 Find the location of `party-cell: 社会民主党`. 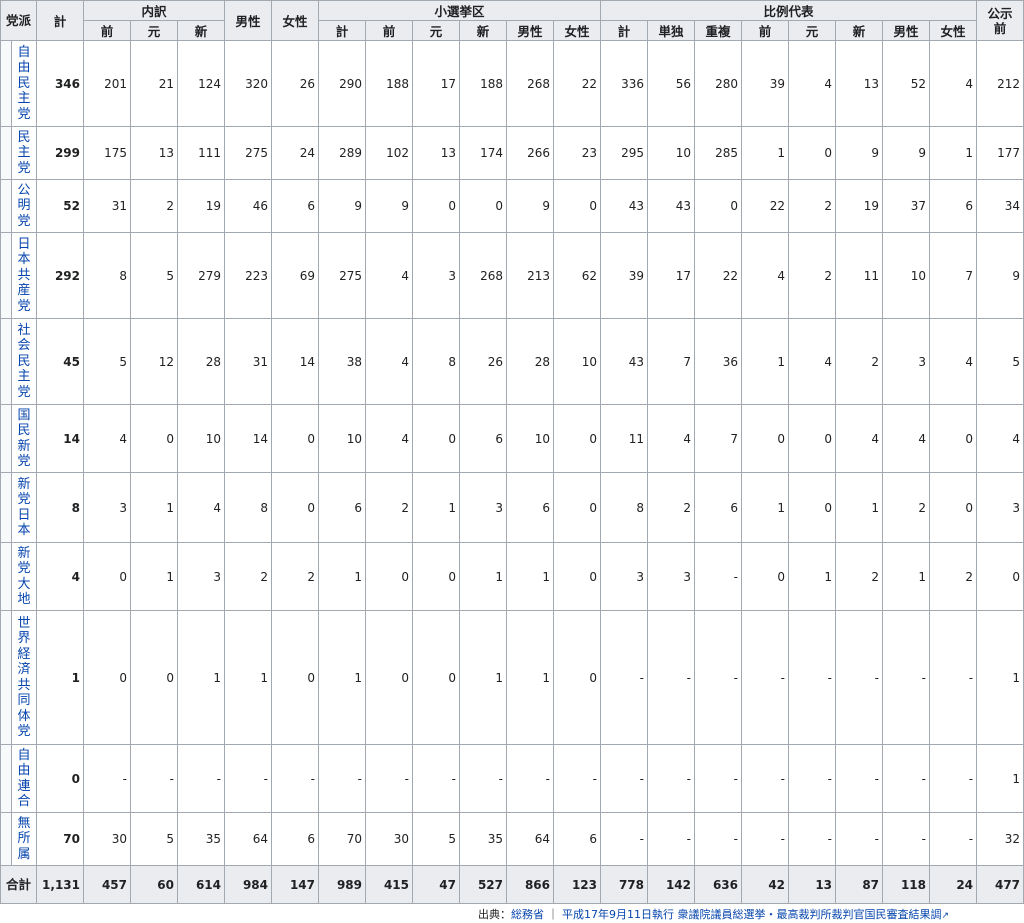

party-cell: 社会民主党 is located at coordinates (24, 361).